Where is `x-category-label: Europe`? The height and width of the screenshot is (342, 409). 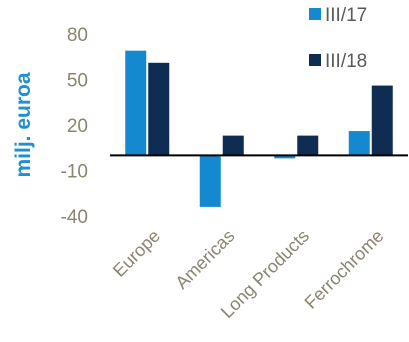 x-category-label: Europe is located at coordinates (136, 253).